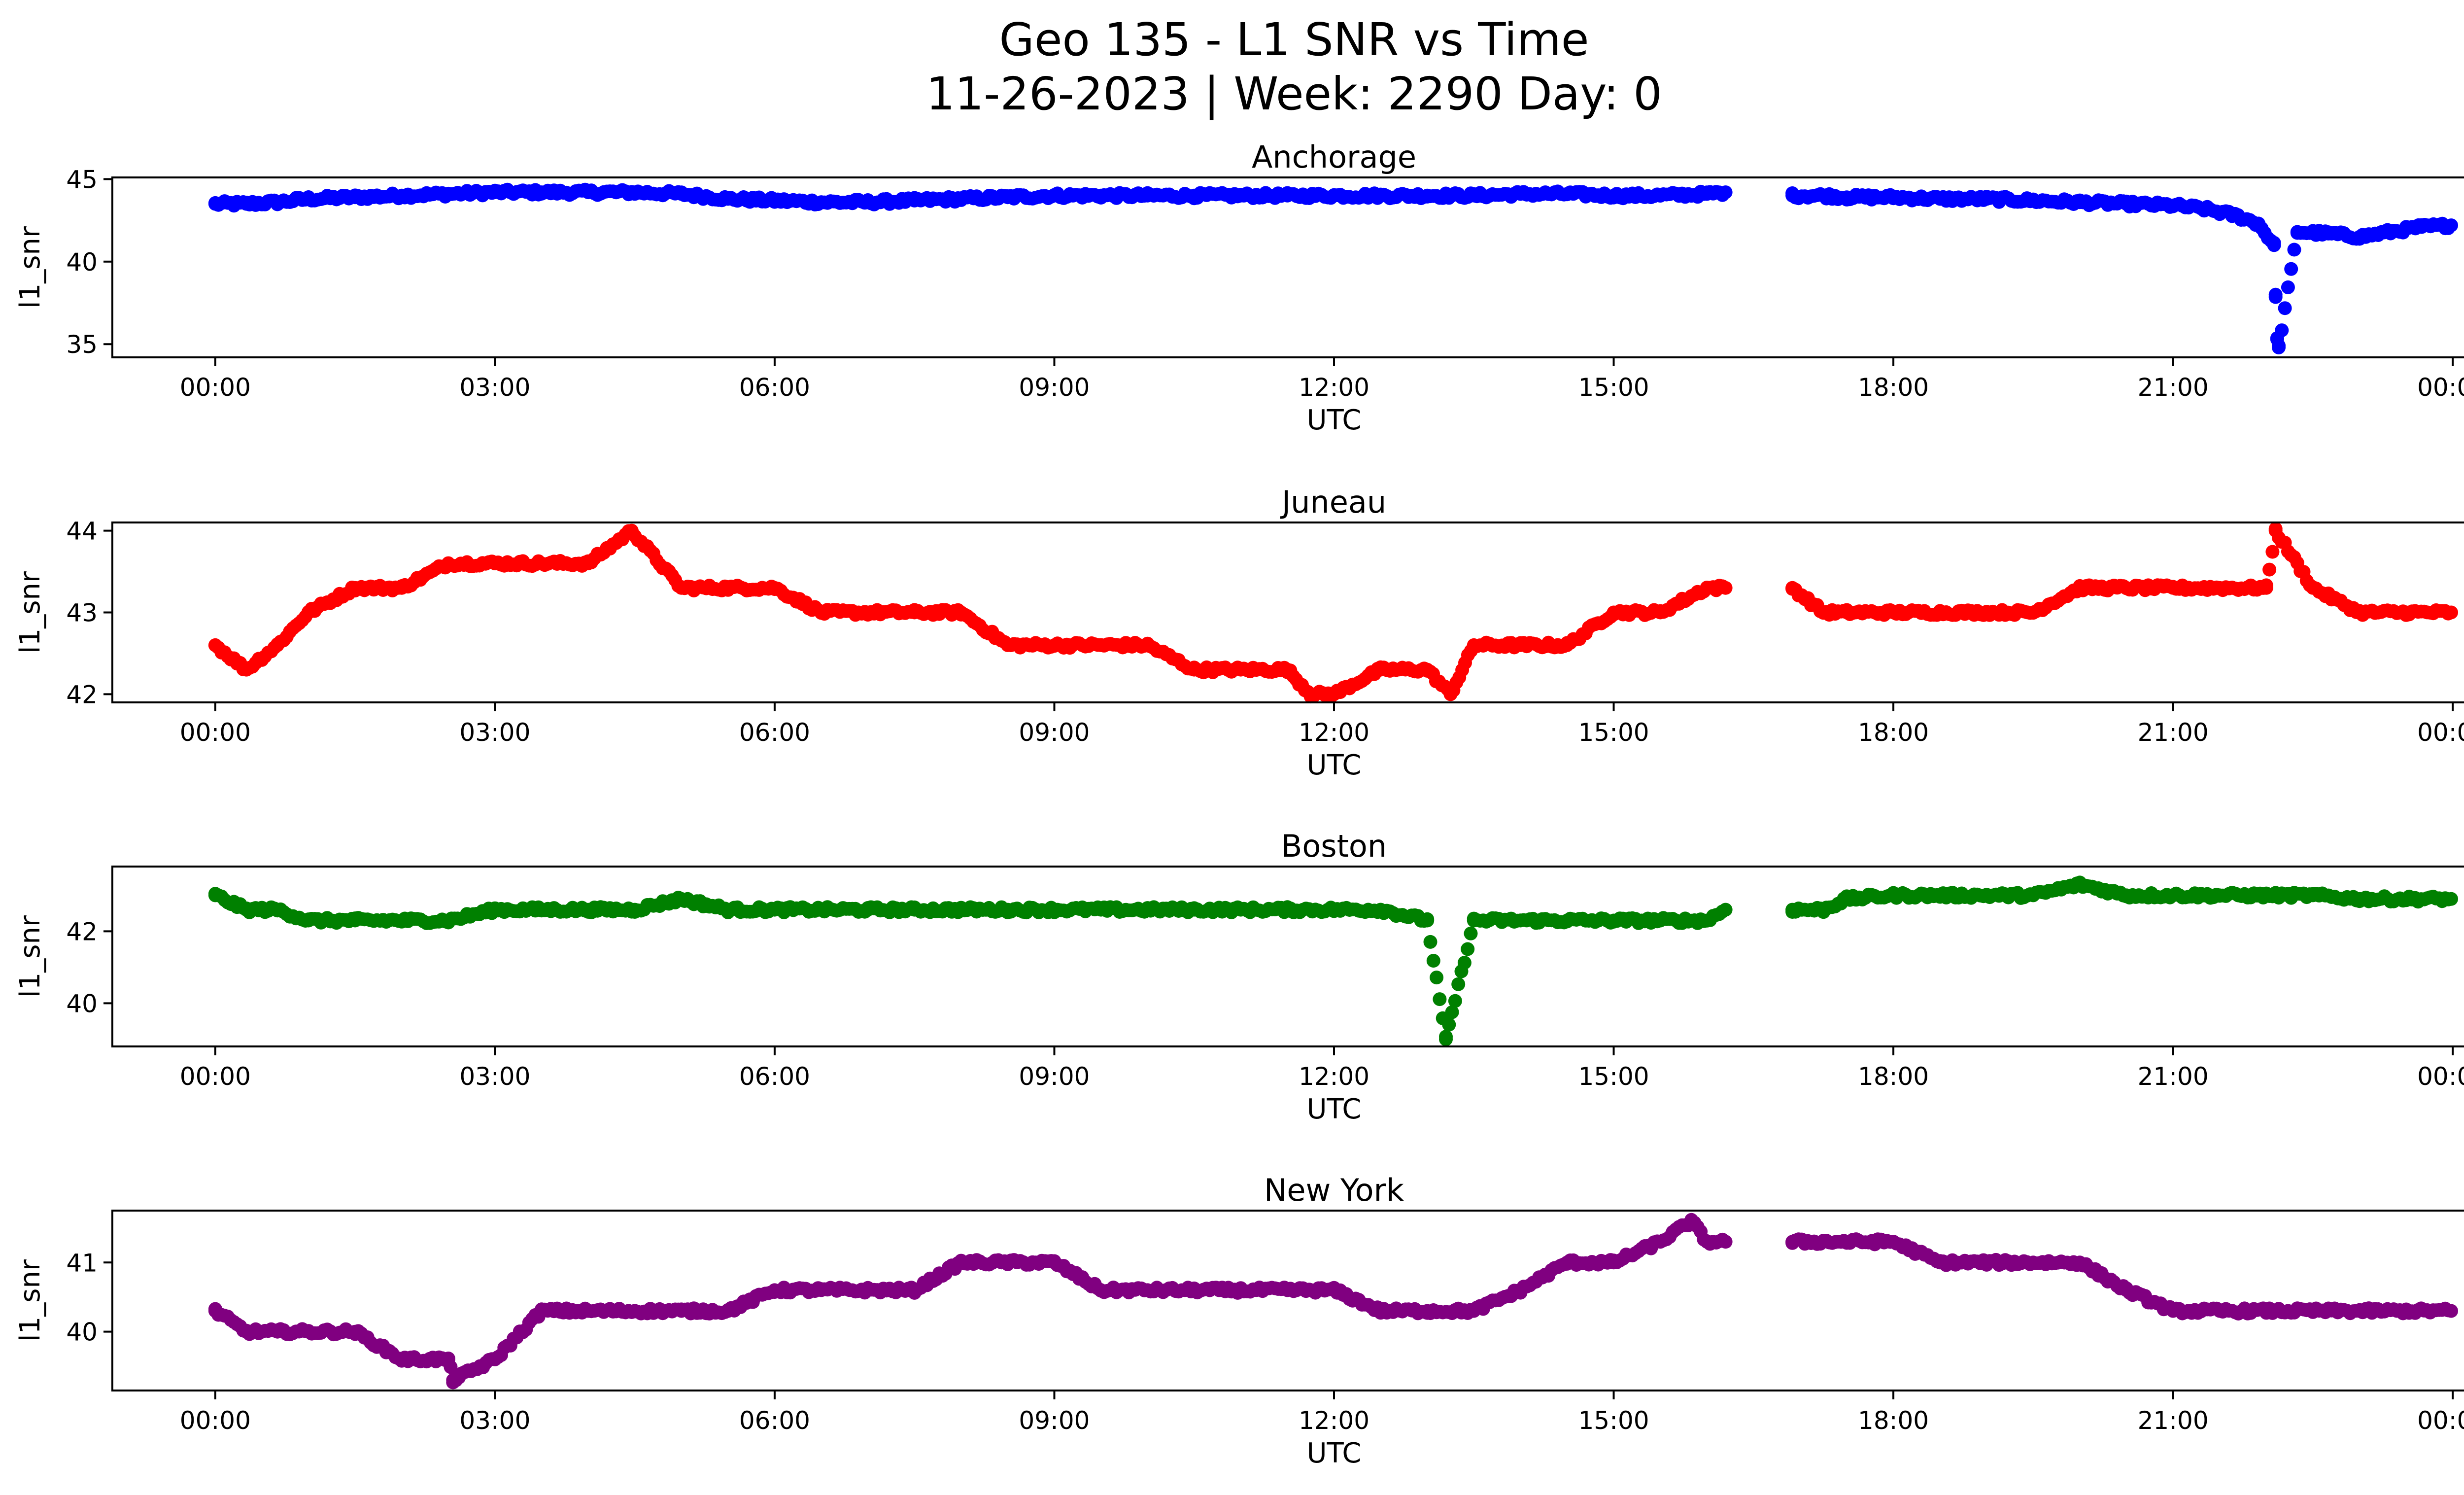 The height and width of the screenshot is (1495, 2464). What do you see at coordinates (82, 344) in the screenshot?
I see `y-tick-label: 35` at bounding box center [82, 344].